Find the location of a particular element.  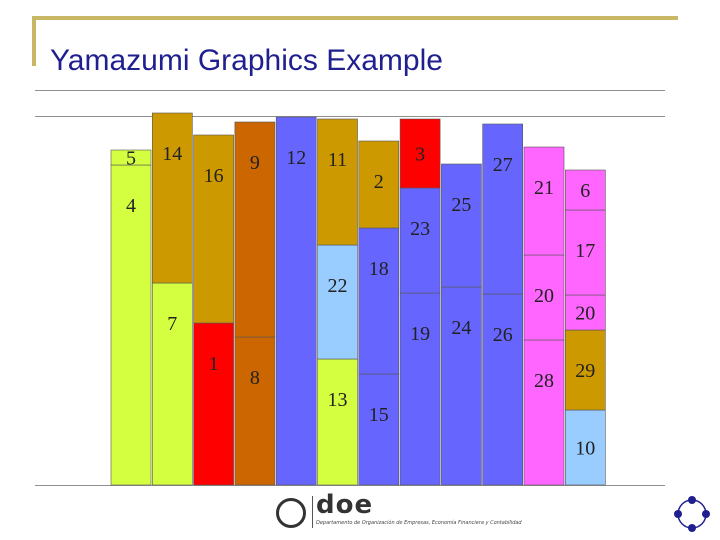

segment-label-9-1: 27 is located at coordinates (503, 165).